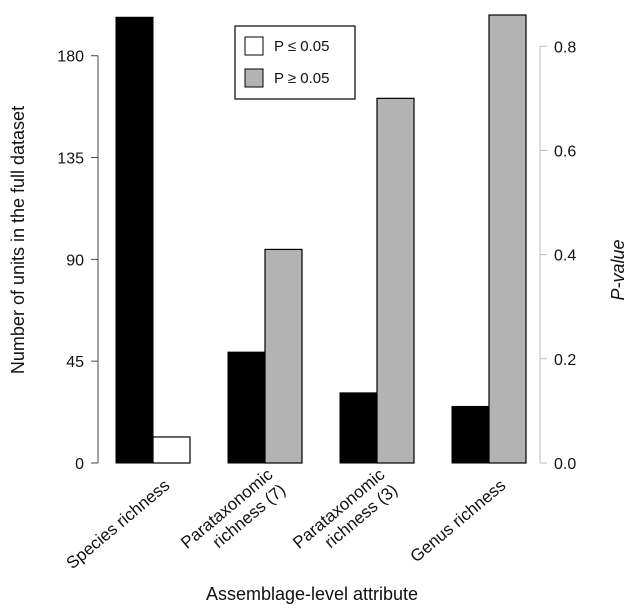 The height and width of the screenshot is (609, 633). I want to click on left-axis: 0 45 90 135 180, so click(78, 261).